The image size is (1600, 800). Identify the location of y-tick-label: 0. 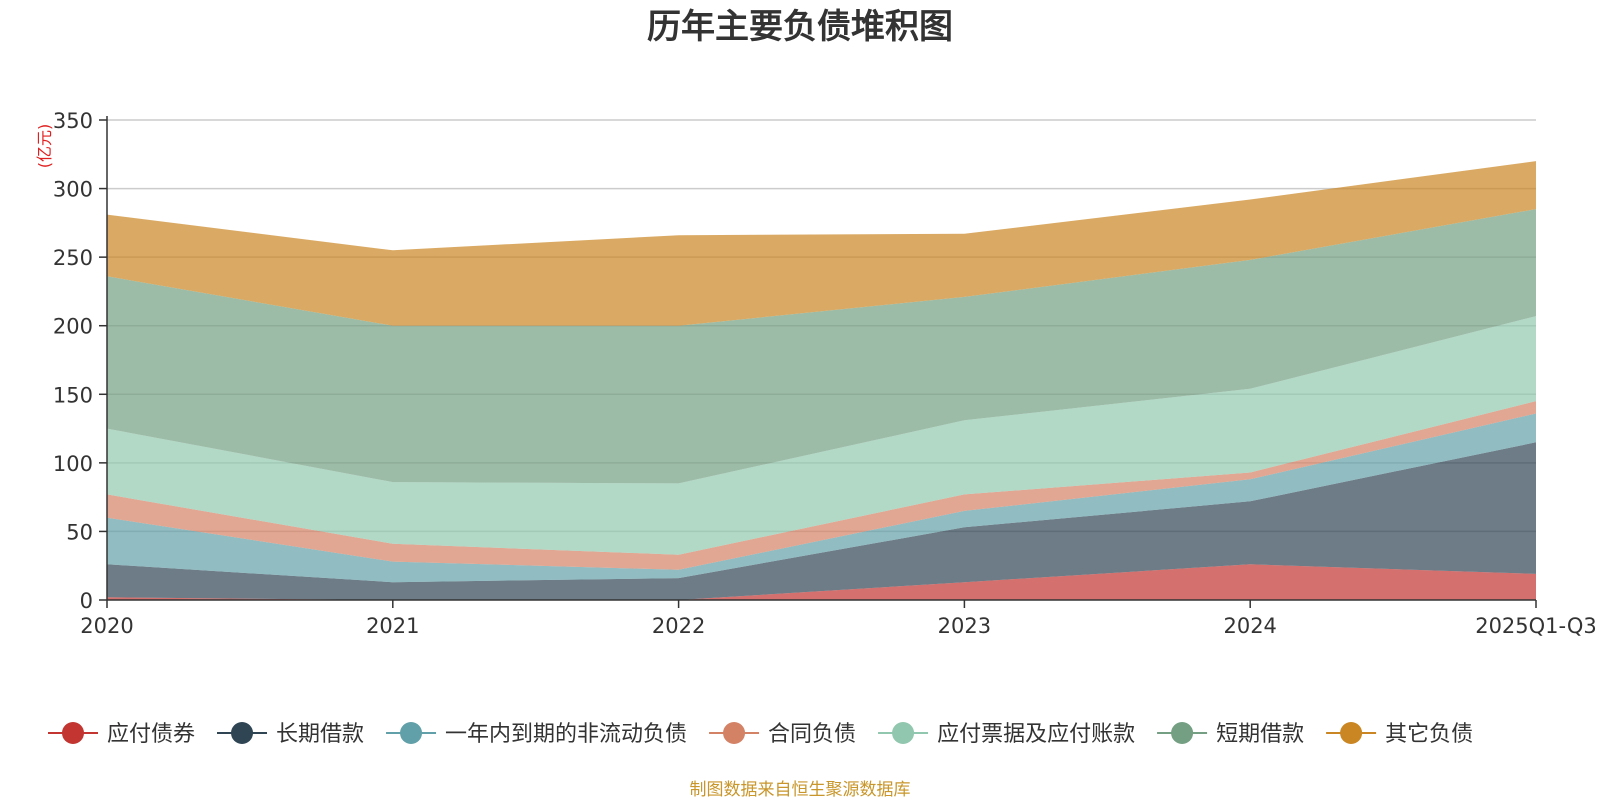
(86, 601).